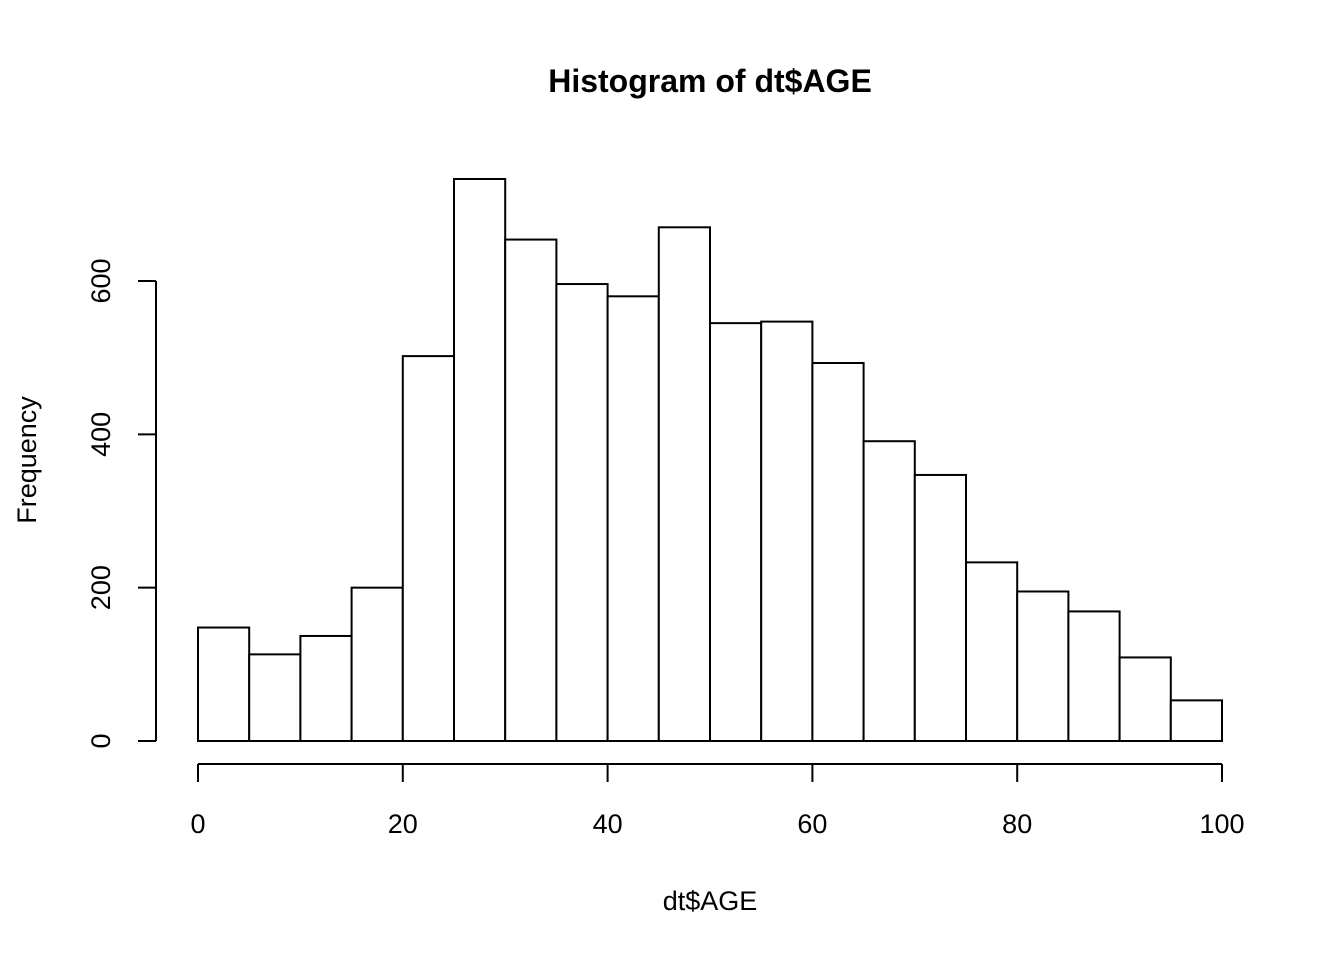 Image resolution: width=1344 pixels, height=960 pixels. Describe the element at coordinates (710, 81) in the screenshot. I see `chart-title: Histogram of dt$AGE` at that location.